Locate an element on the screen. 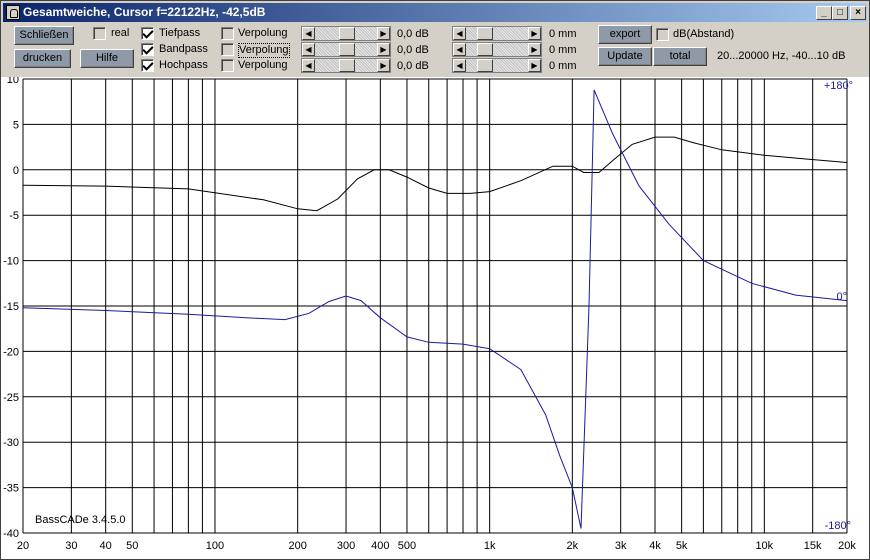  x-tick-label: 5k is located at coordinates (682, 546).